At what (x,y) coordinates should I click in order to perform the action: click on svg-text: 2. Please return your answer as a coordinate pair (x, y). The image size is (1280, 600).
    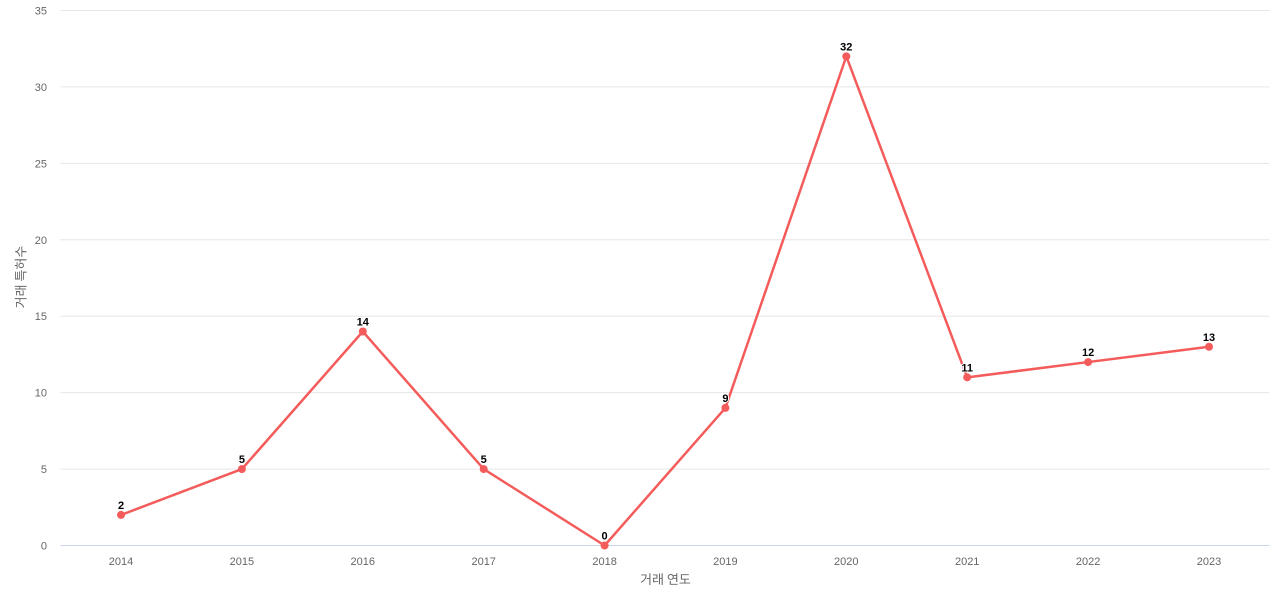
    Looking at the image, I should click on (121, 506).